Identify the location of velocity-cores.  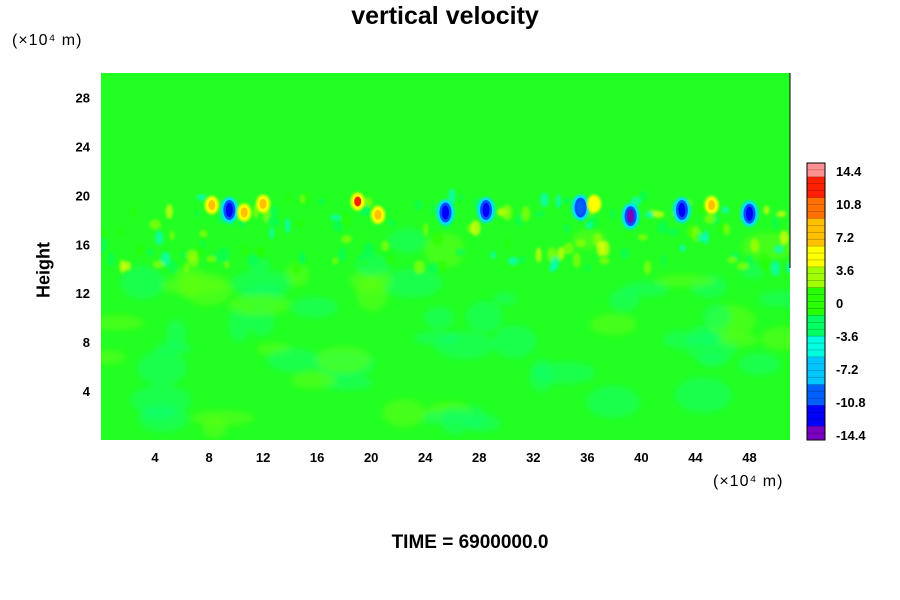
(481, 211).